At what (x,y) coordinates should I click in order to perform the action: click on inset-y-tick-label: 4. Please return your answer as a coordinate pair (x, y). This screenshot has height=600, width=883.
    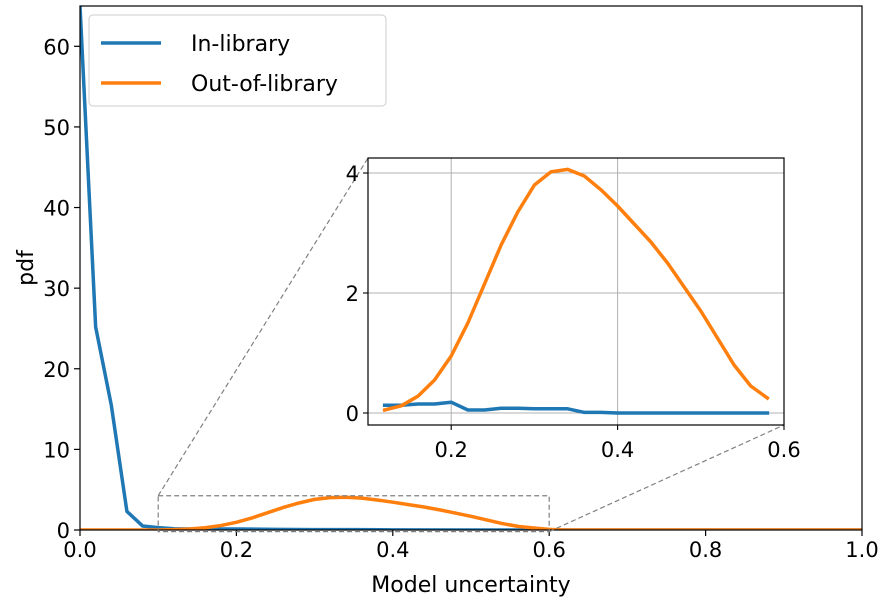
    Looking at the image, I should click on (352, 174).